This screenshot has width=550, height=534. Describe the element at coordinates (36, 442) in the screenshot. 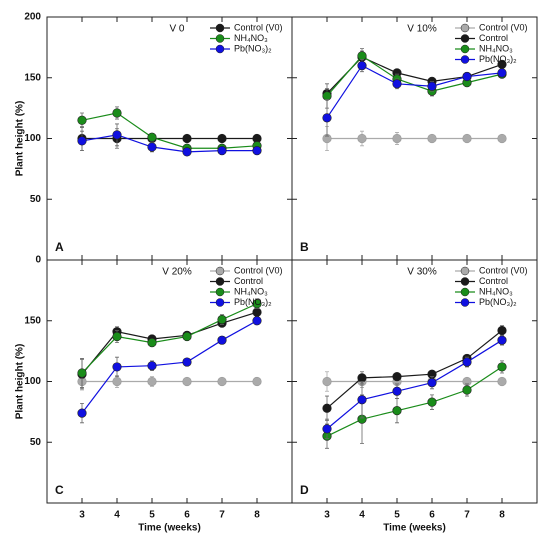

I see `y-tick-label: 50` at that location.